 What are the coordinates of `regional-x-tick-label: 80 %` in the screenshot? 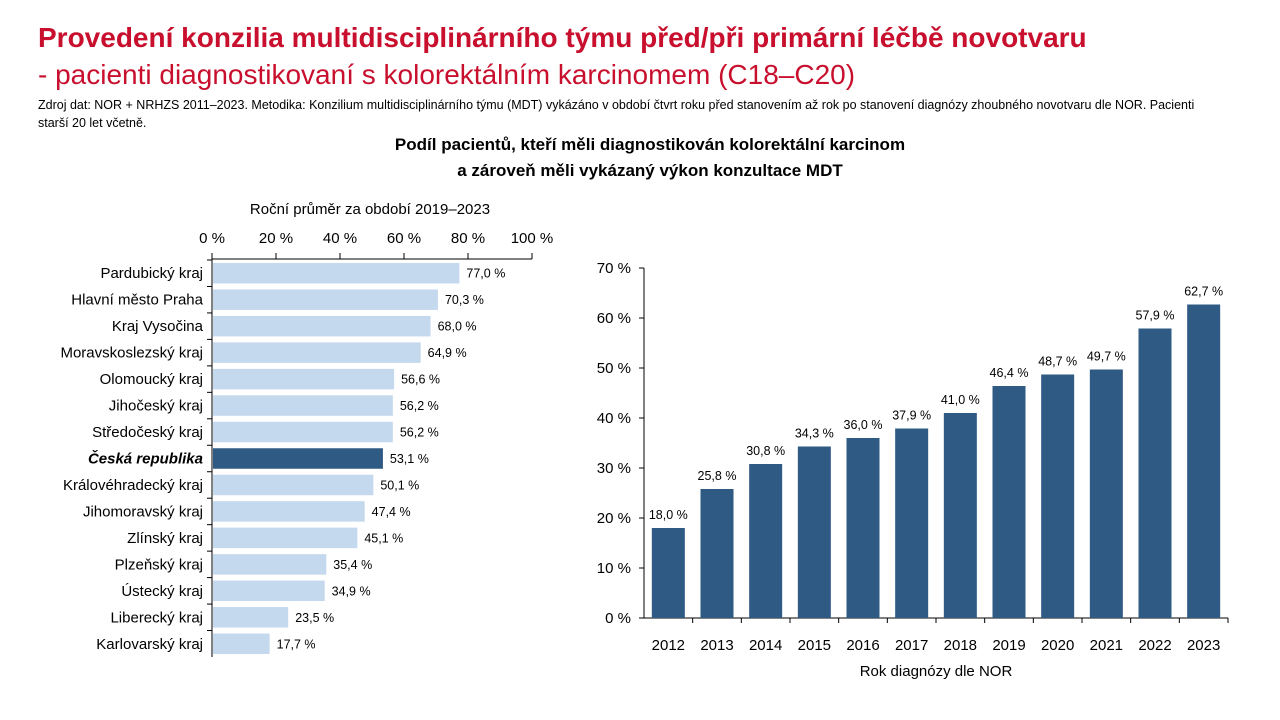 It's located at (468, 238).